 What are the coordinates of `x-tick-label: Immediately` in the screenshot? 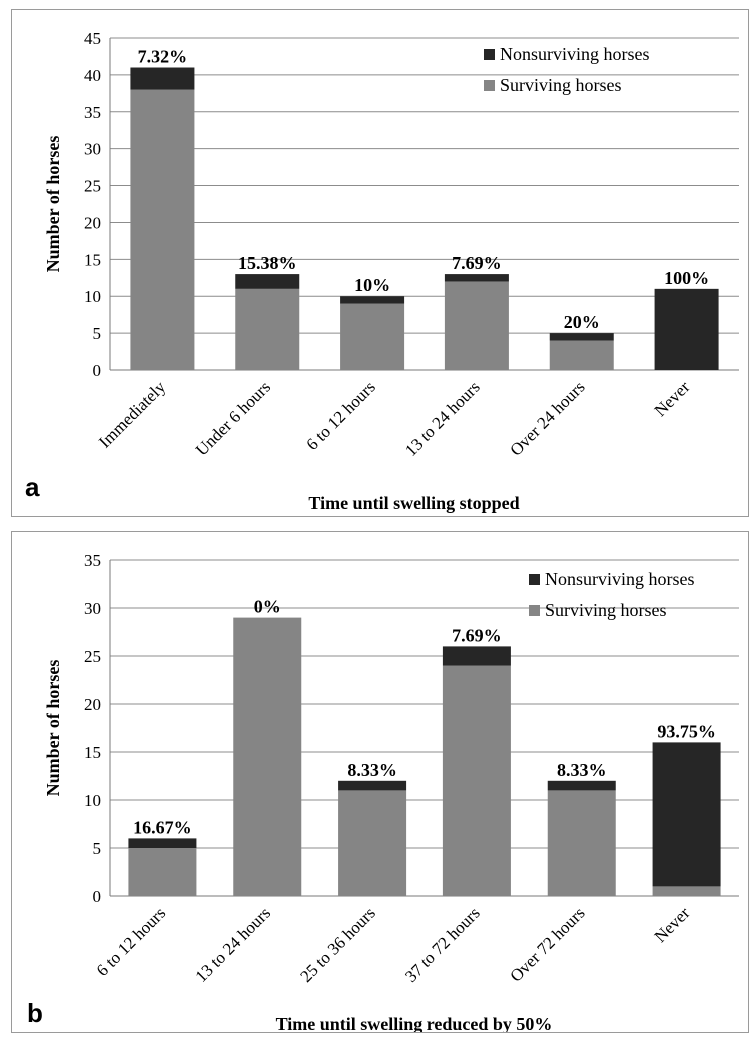 It's located at (132, 414).